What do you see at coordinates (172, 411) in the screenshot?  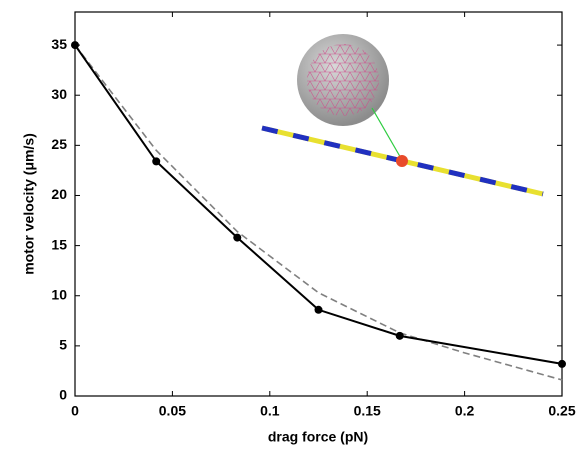 I see `x-tick-label: 0.05` at bounding box center [172, 411].